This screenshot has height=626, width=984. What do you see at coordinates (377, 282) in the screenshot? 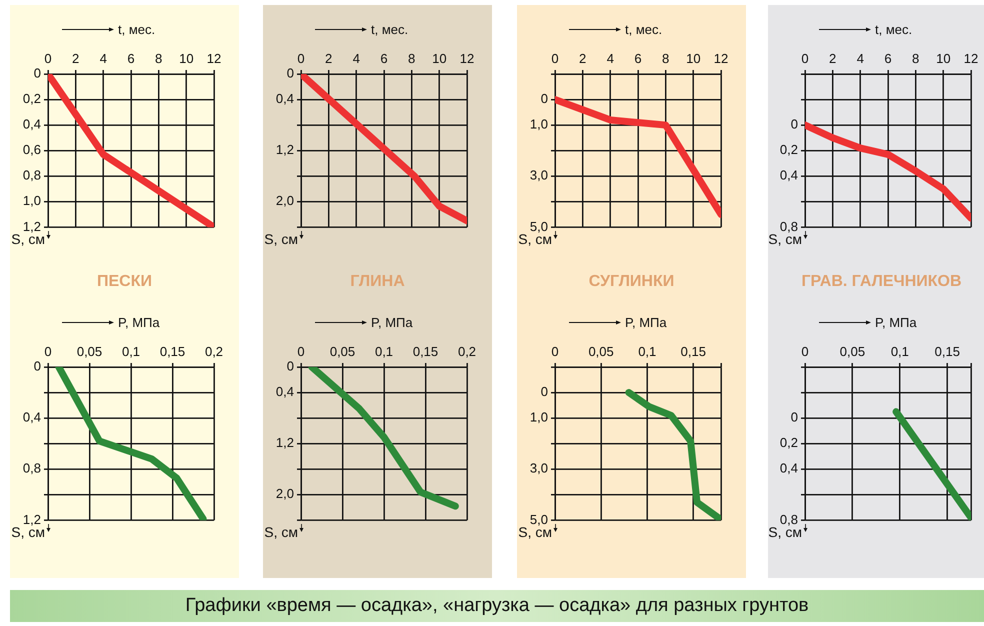
I see `text: ГЛИНА` at bounding box center [377, 282].